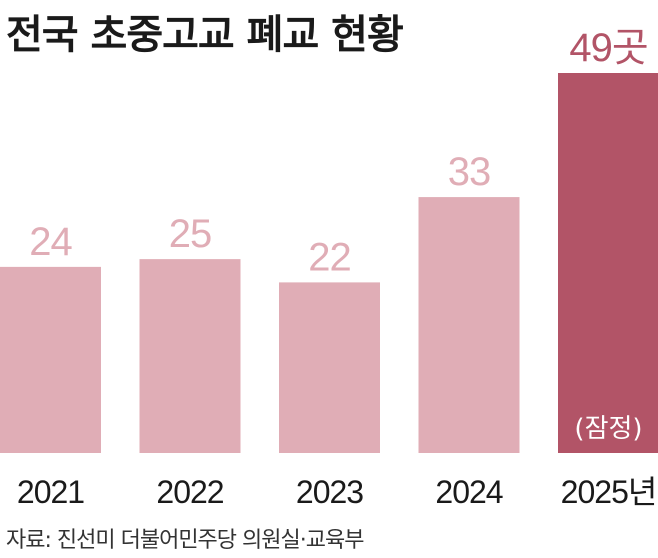 The width and height of the screenshot is (658, 558). I want to click on bar-2023, so click(329, 367).